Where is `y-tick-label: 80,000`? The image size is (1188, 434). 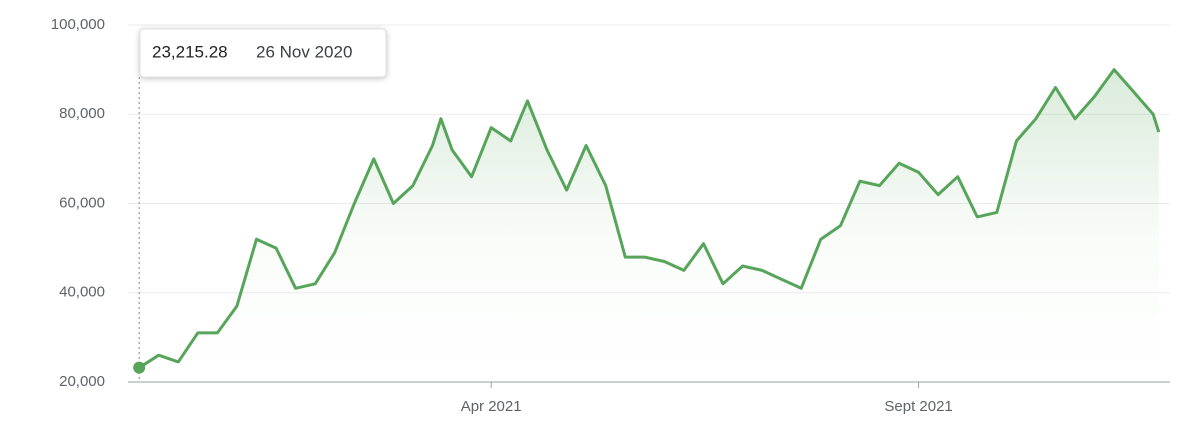
y-tick-label: 80,000 is located at coordinates (82, 113).